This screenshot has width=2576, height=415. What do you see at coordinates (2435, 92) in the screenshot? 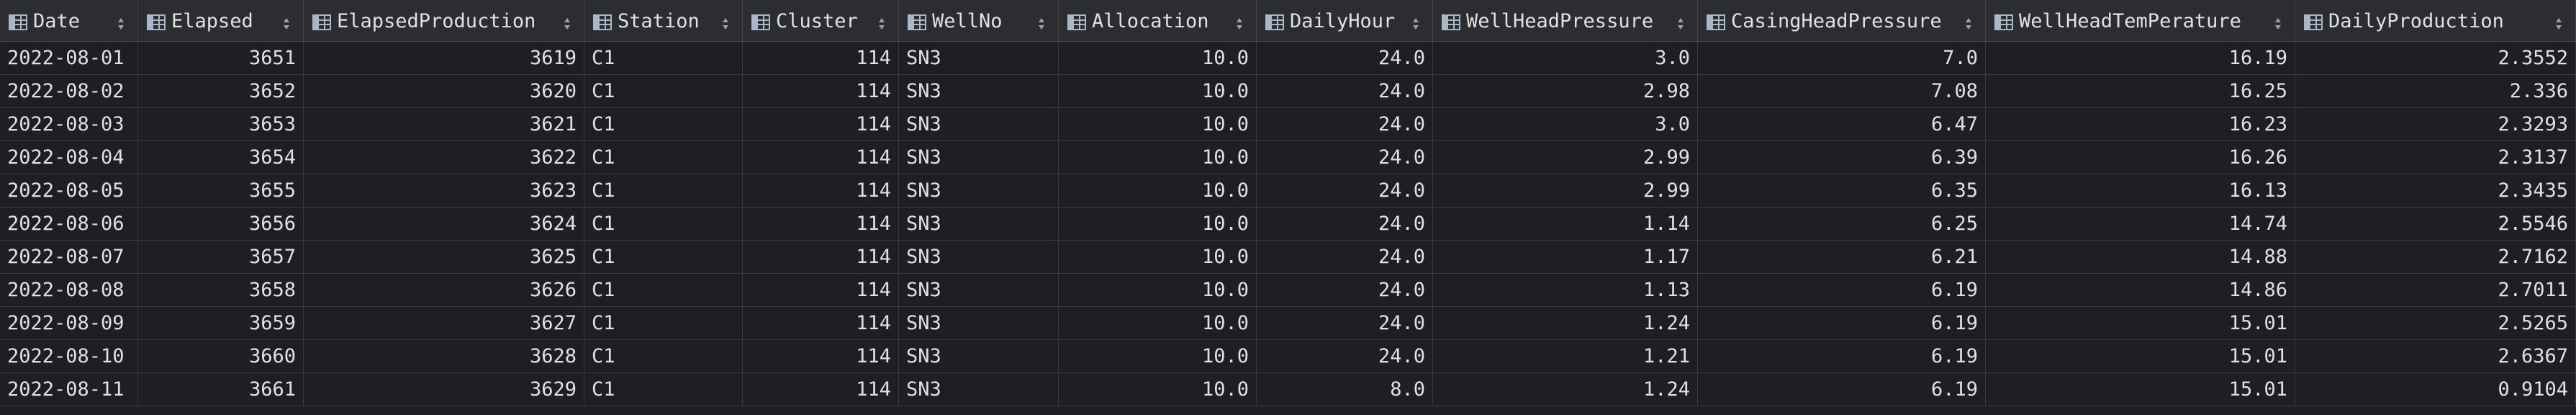
I see `table-cell: 2.336` at bounding box center [2435, 92].